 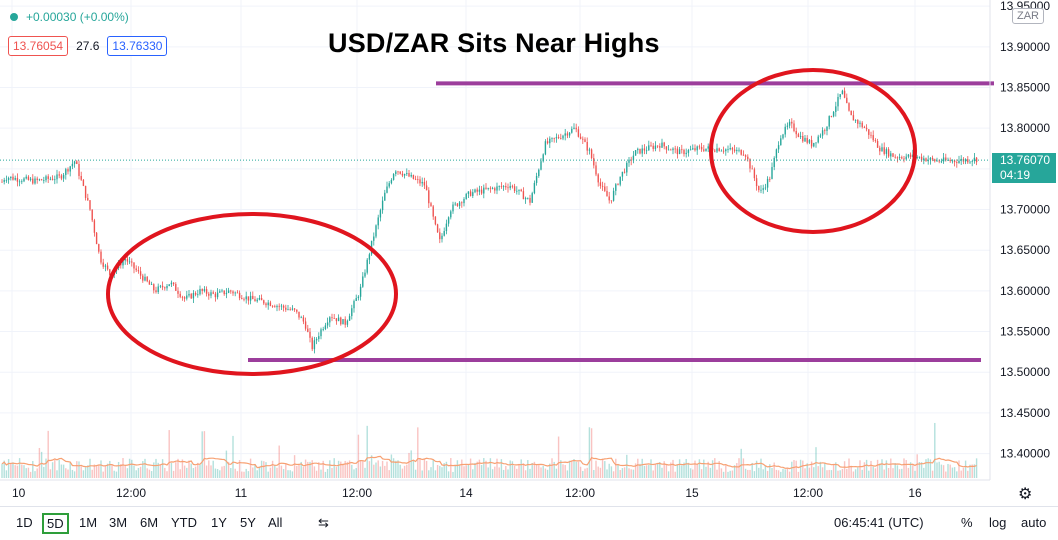 I want to click on range-all-button: All, so click(x=275, y=522).